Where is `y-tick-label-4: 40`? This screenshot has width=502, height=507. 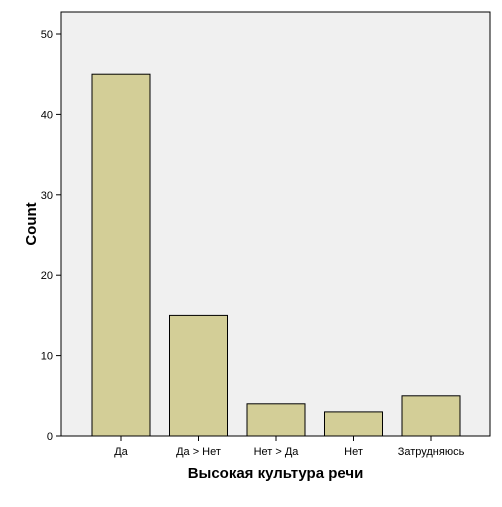
y-tick-label-4: 40 is located at coordinates (47, 115).